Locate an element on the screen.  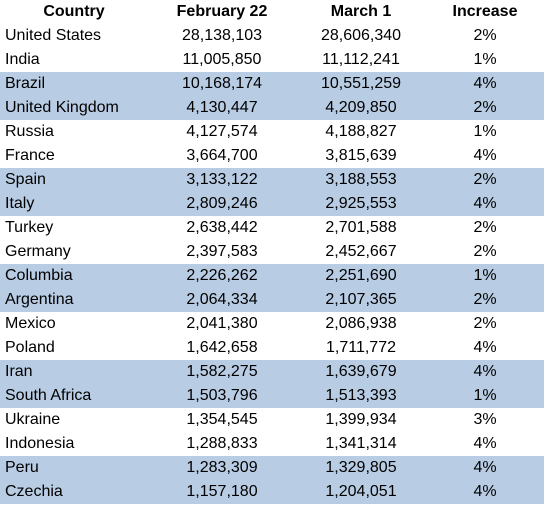
march-1-cell: 2,251,690 is located at coordinates (361, 276).